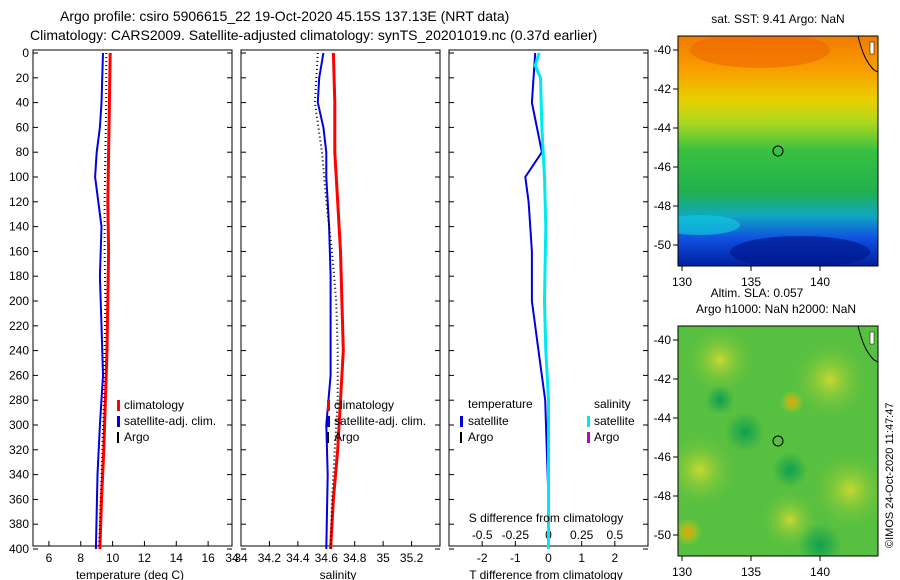 This screenshot has height=580, width=900. I want to click on sst-map-frame, so click(778, 151).